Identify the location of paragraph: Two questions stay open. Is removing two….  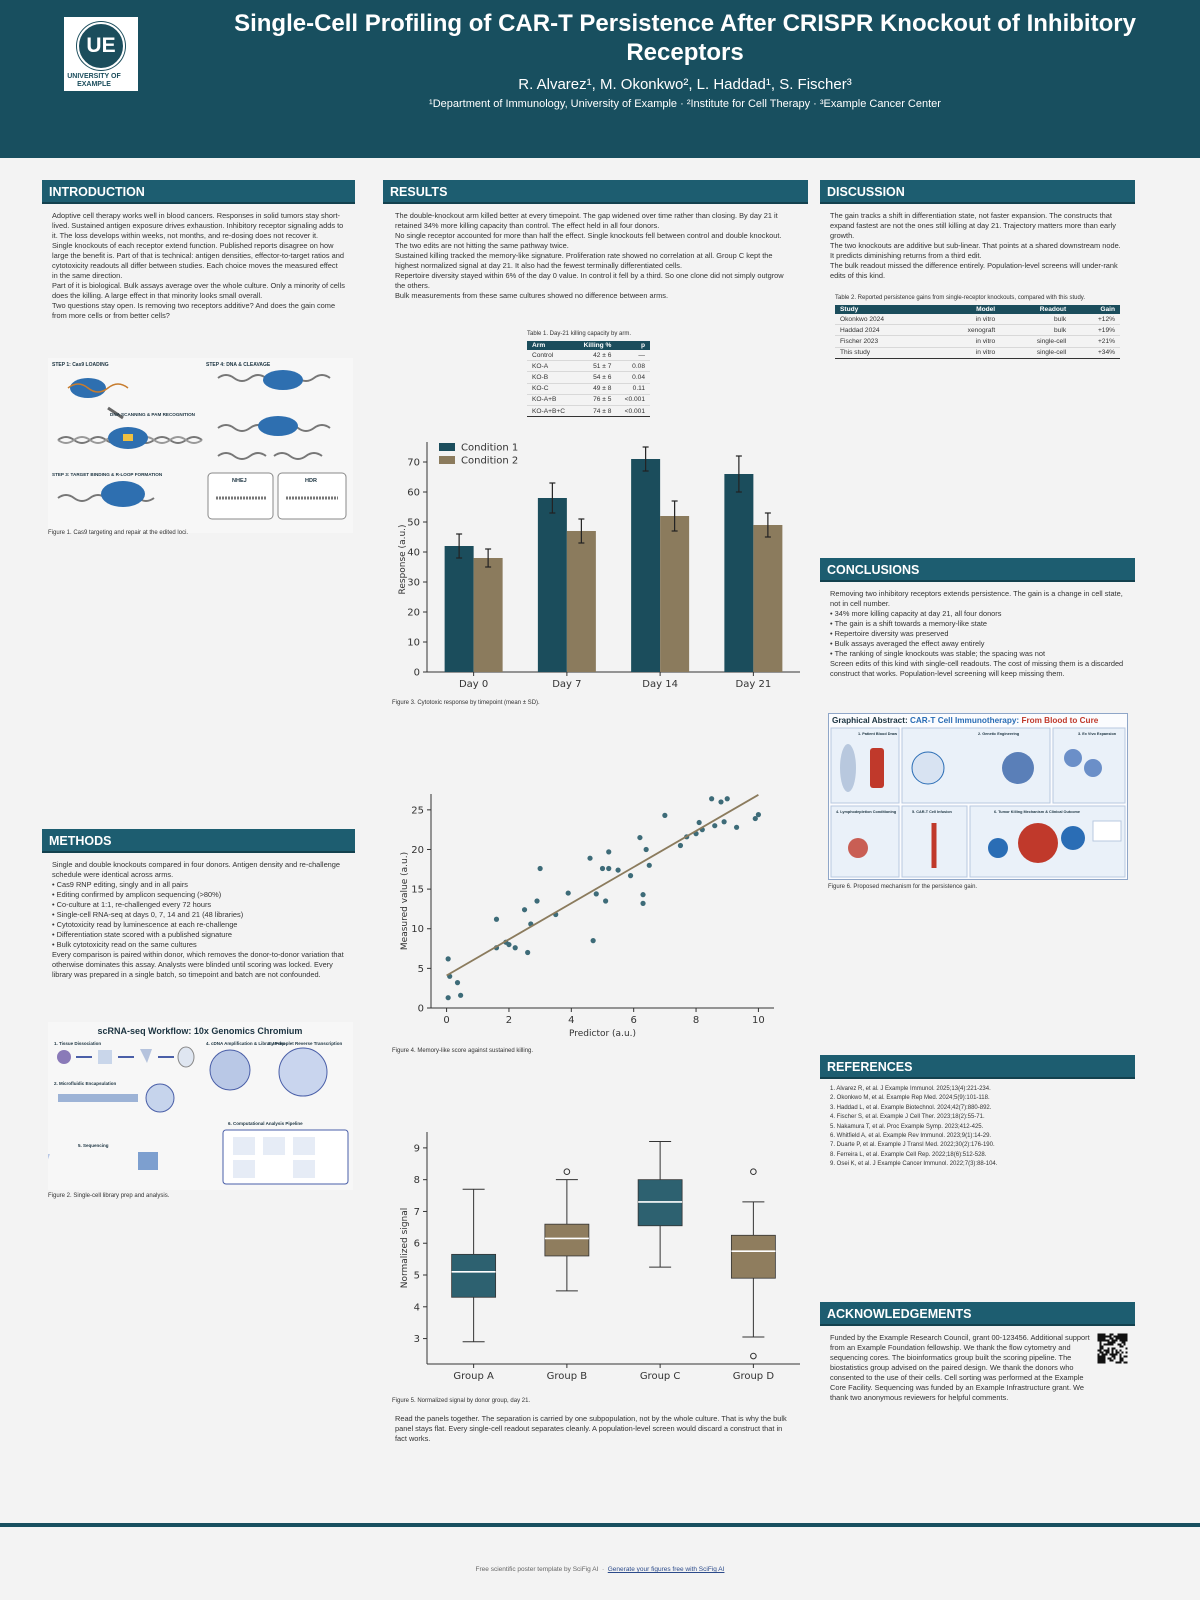
(194, 310).